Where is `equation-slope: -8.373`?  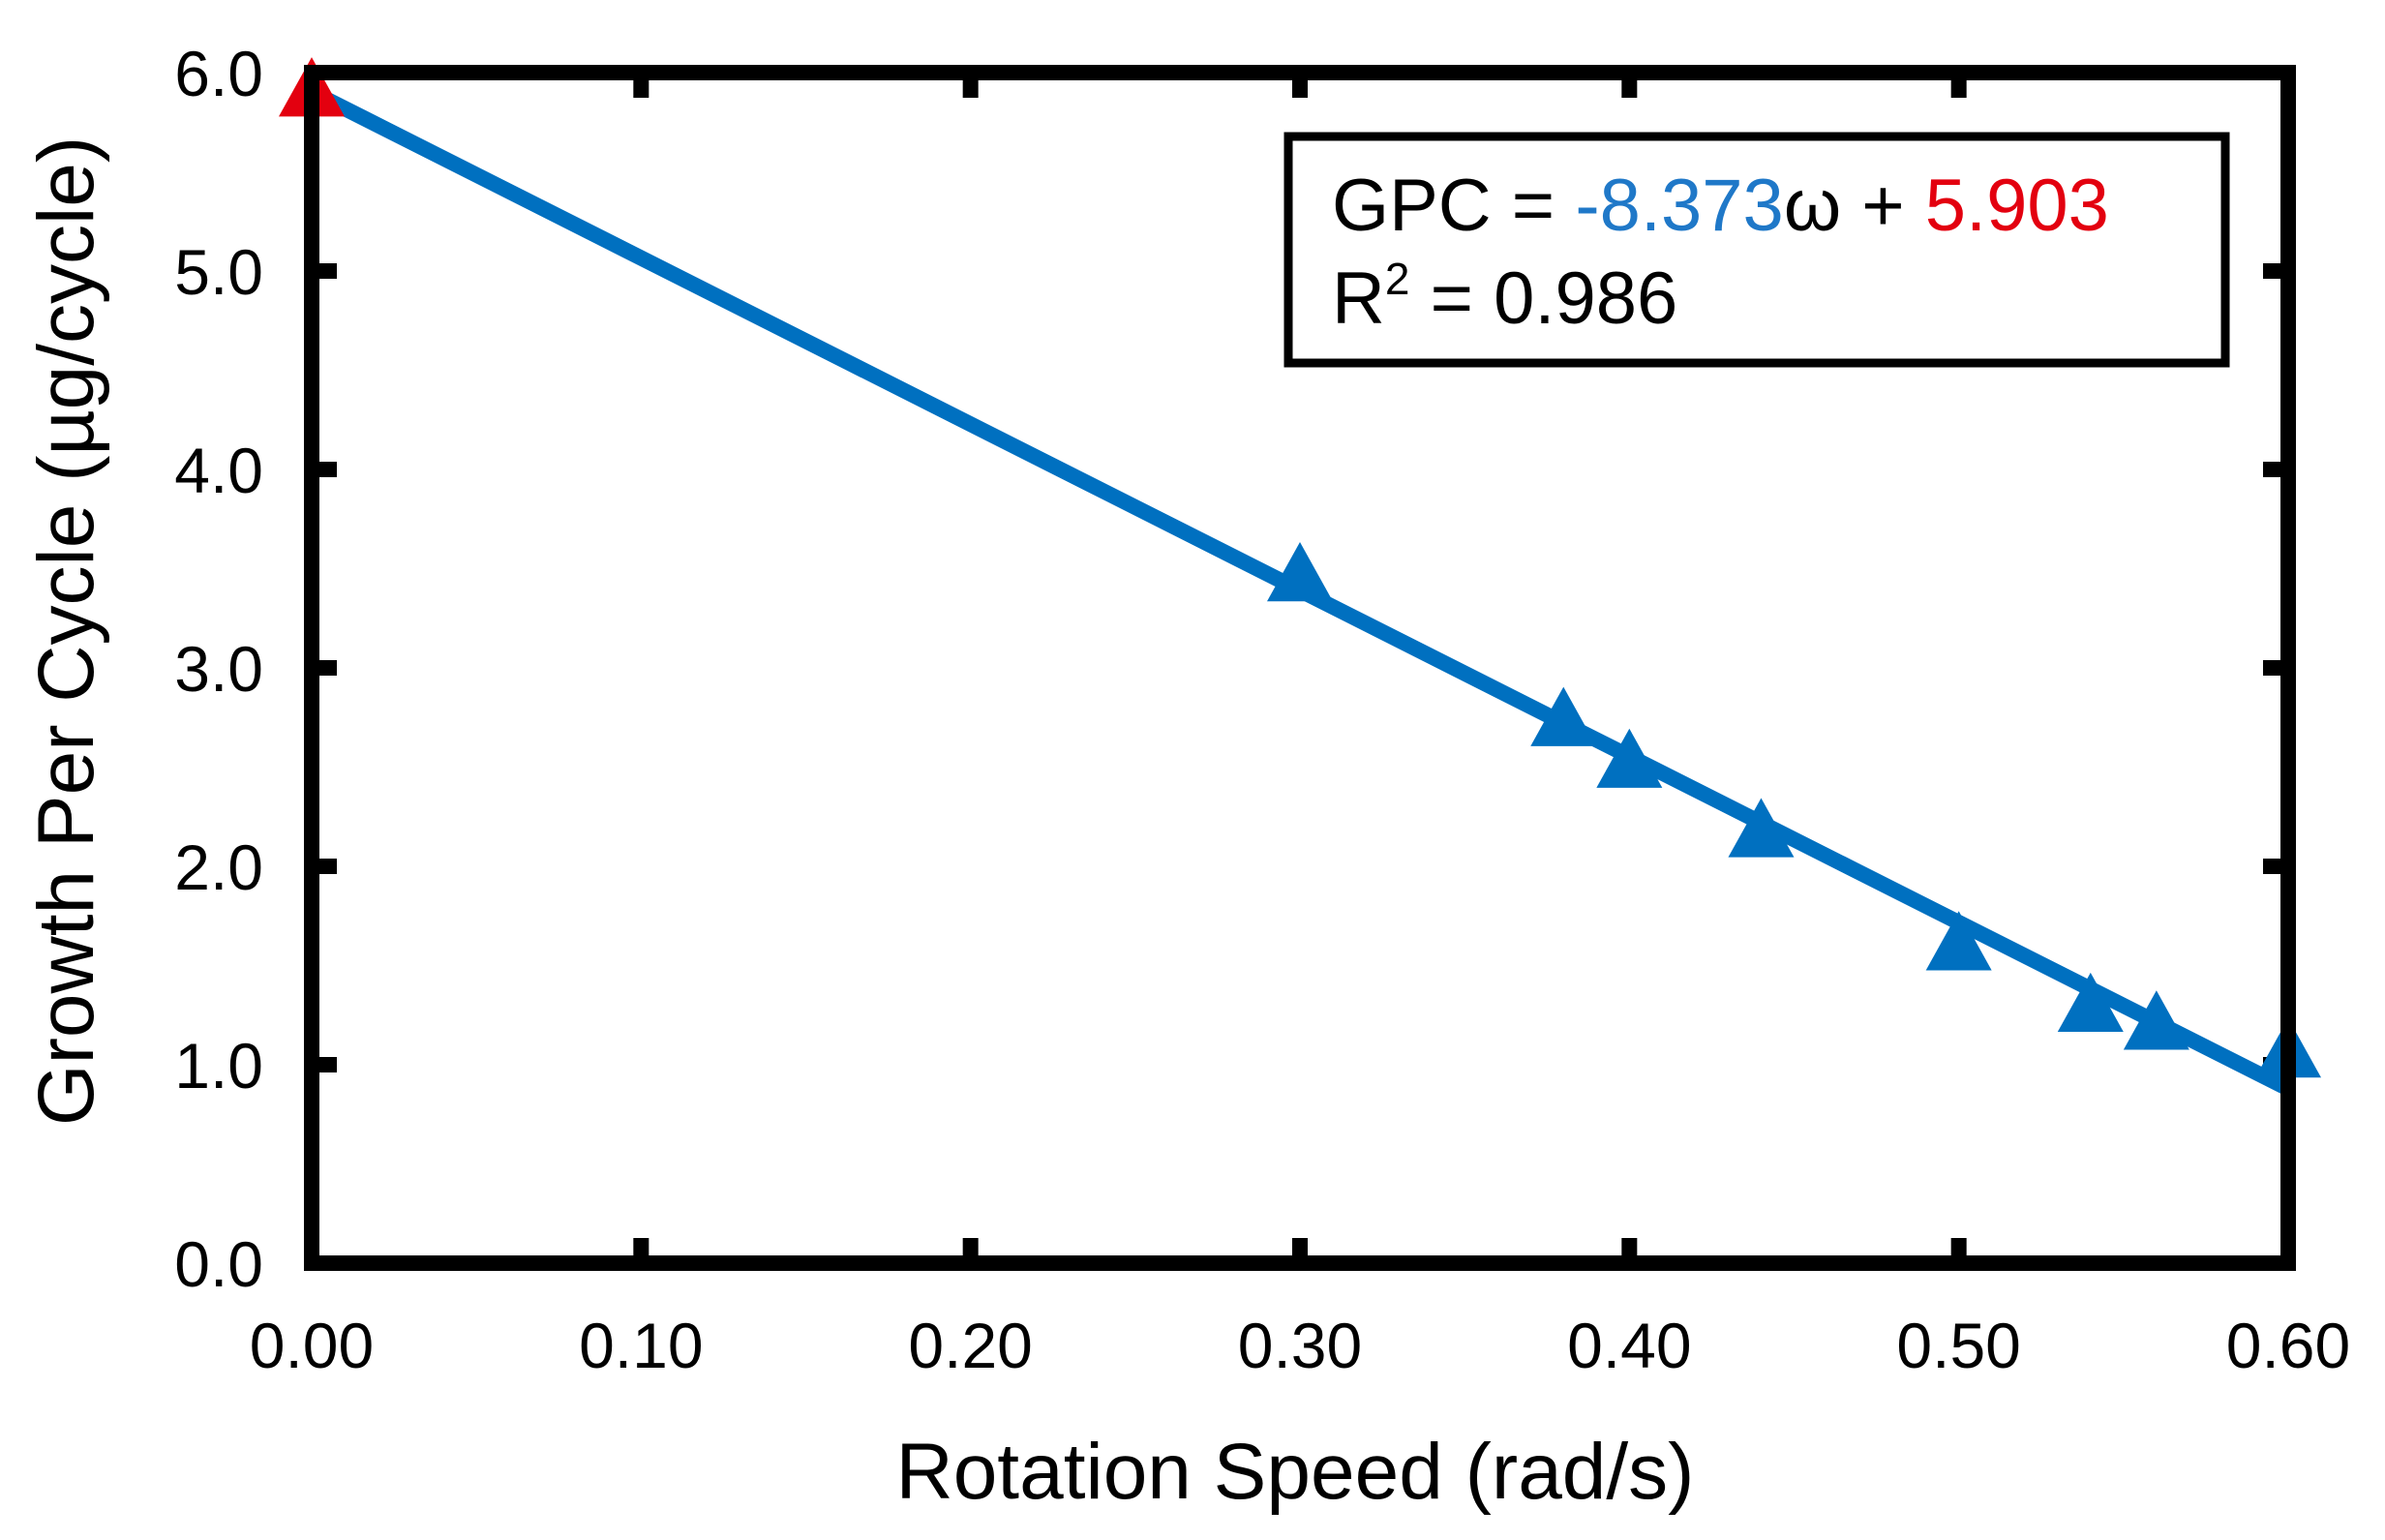
equation-slope: -8.373 is located at coordinates (1679, 206).